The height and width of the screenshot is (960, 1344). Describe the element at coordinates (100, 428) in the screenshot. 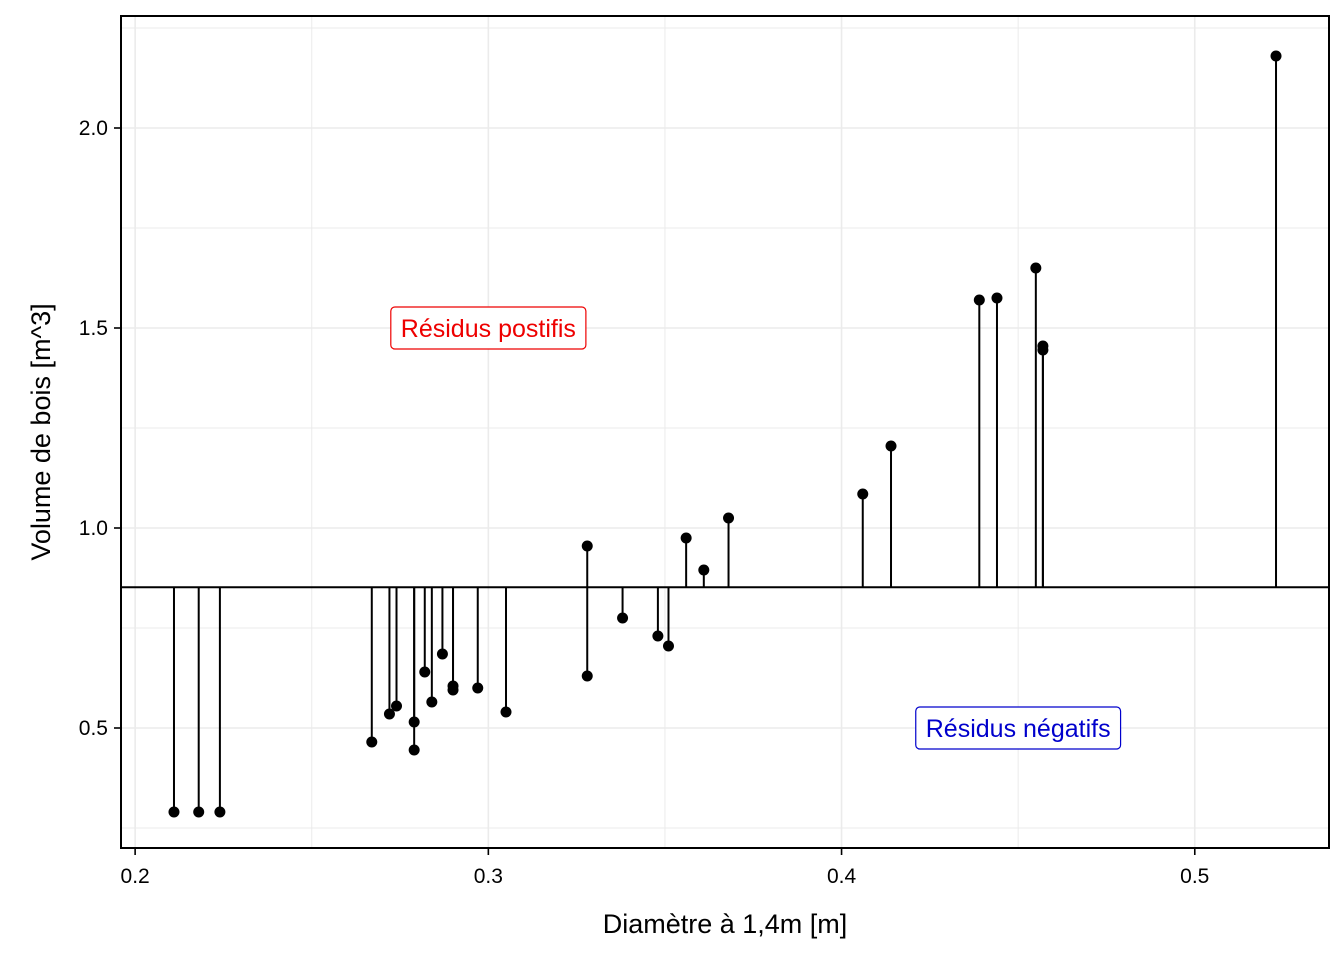

I see `y-axis-ticks: 0.5 1.0 1.5 2.0` at that location.